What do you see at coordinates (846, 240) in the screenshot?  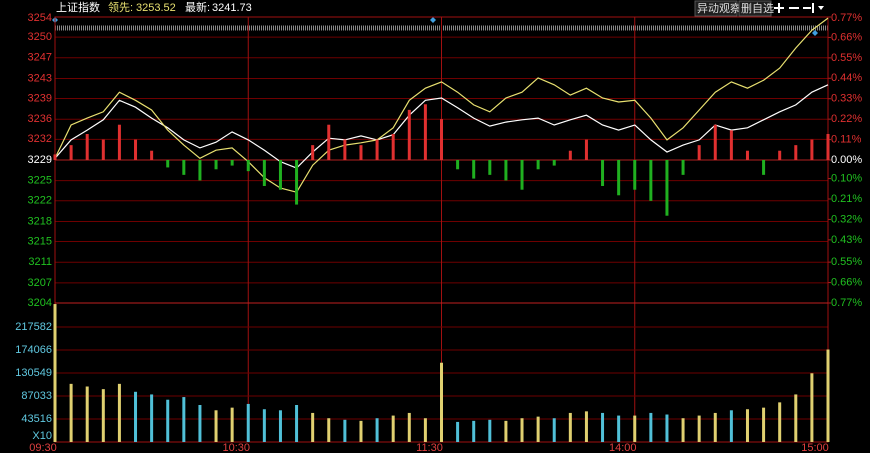 I see `y2-tick-label: 0.43%` at bounding box center [846, 240].